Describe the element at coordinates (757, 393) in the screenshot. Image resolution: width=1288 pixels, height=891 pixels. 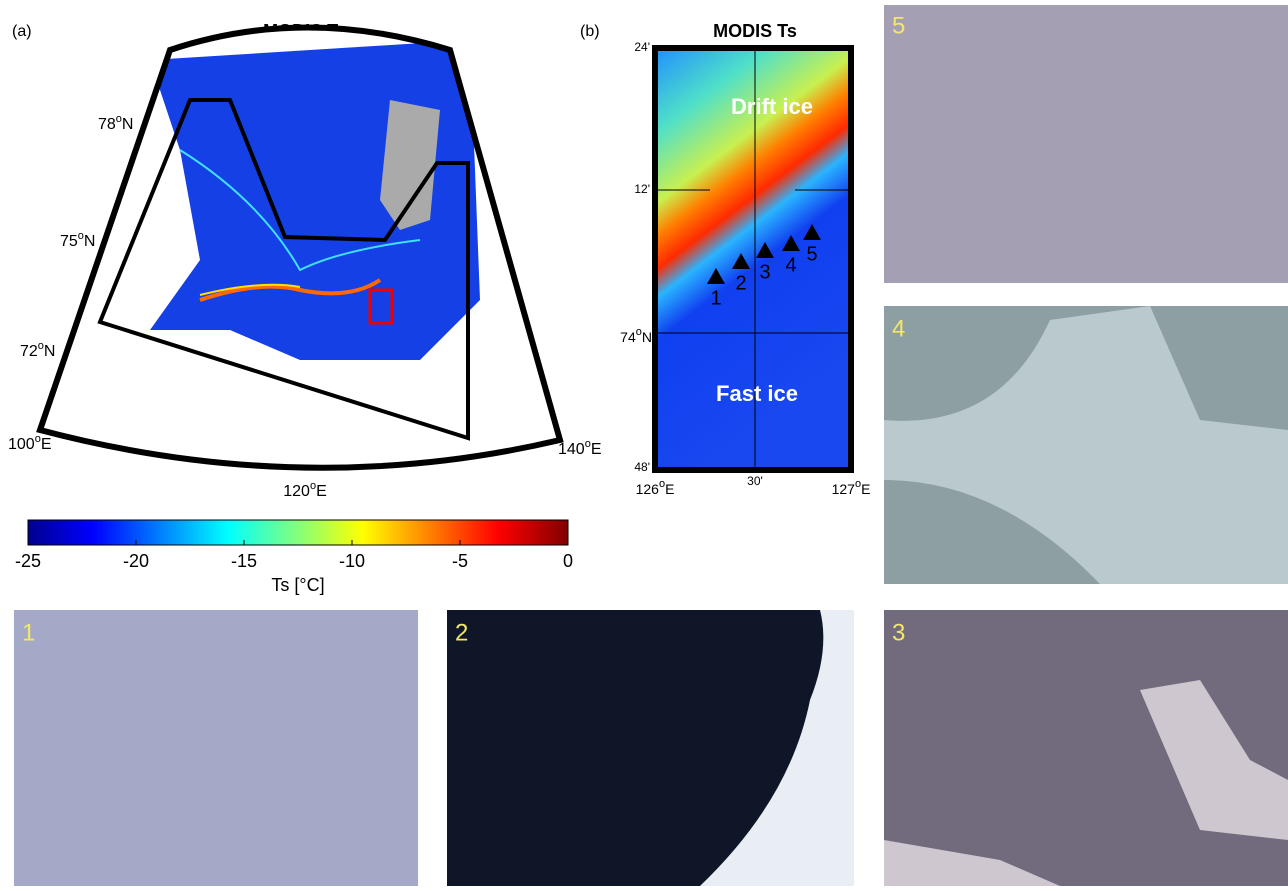
I see `region-label: Fast ice` at that location.